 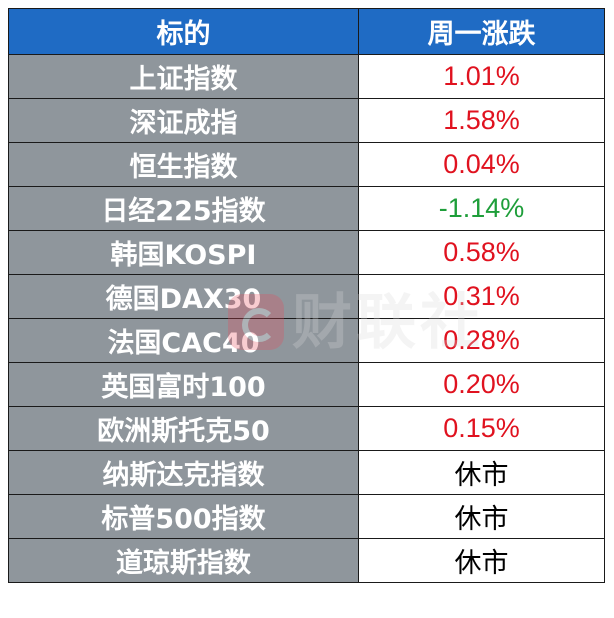 I want to click on index-change: 0.20%, so click(x=481, y=384).